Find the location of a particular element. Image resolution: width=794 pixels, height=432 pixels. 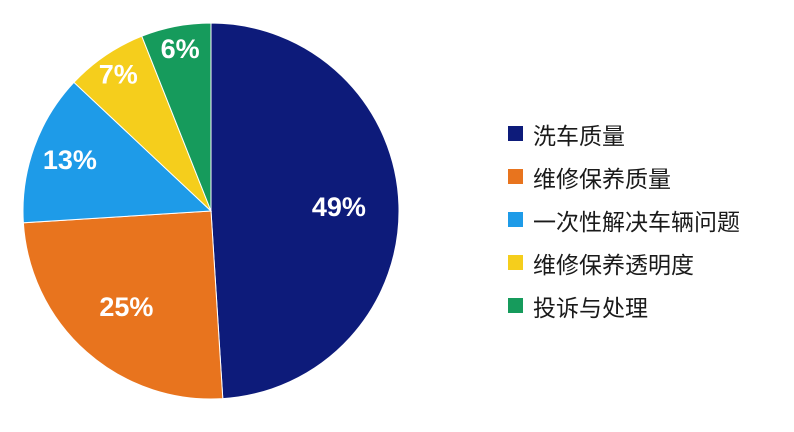

legend-item: 维修保养质量 is located at coordinates (624, 176).